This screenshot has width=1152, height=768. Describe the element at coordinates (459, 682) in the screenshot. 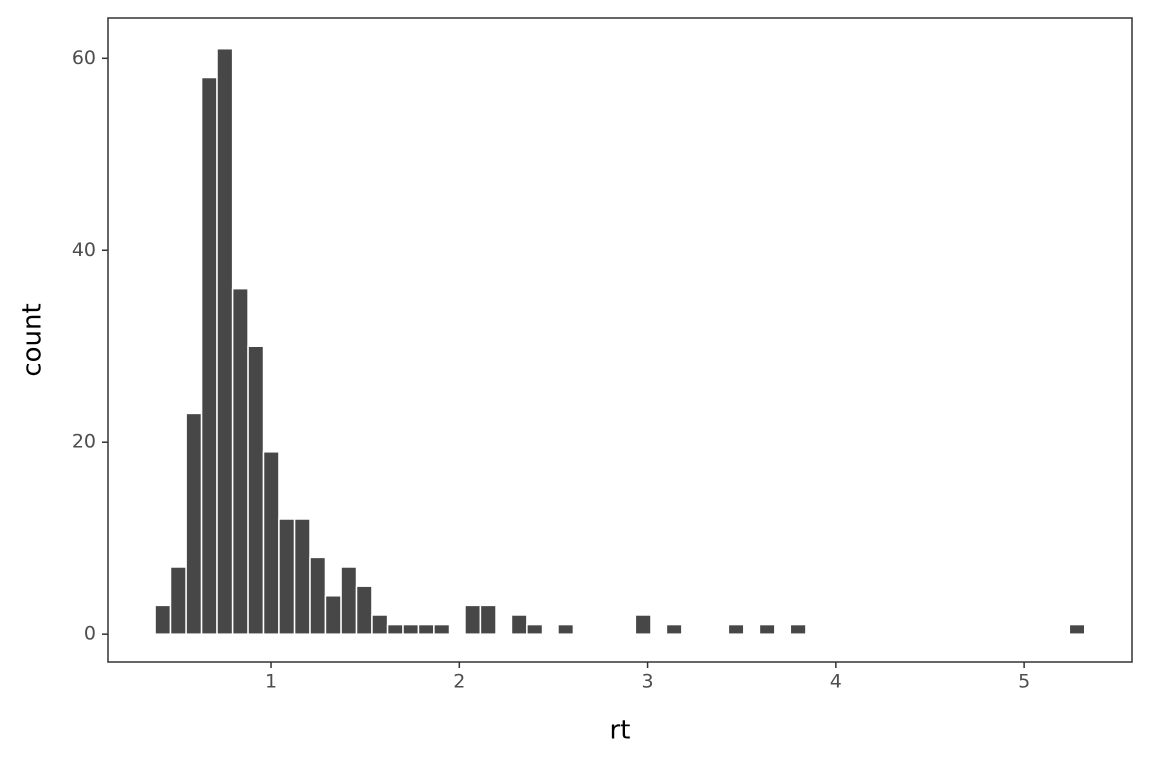

I see `x-tick-label: 2` at that location.